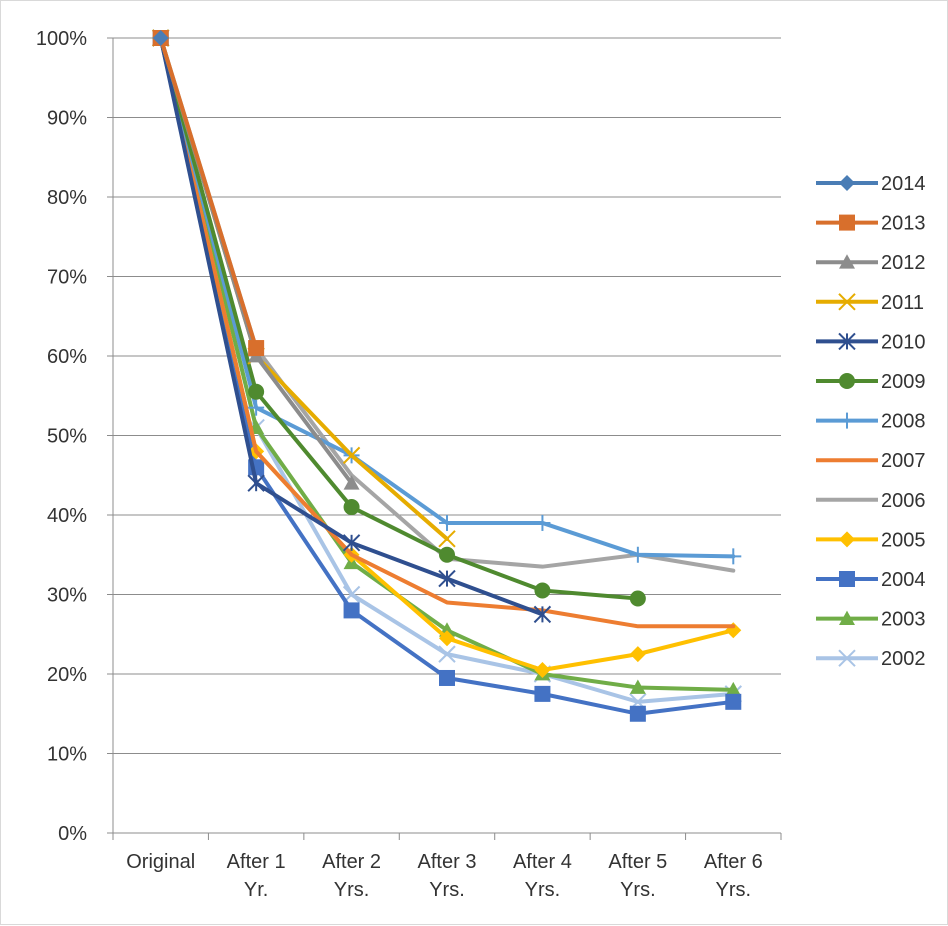 Image resolution: width=948 pixels, height=926 pixels. What do you see at coordinates (447, 862) in the screenshot?
I see `x-tick-label-line: After 3` at bounding box center [447, 862].